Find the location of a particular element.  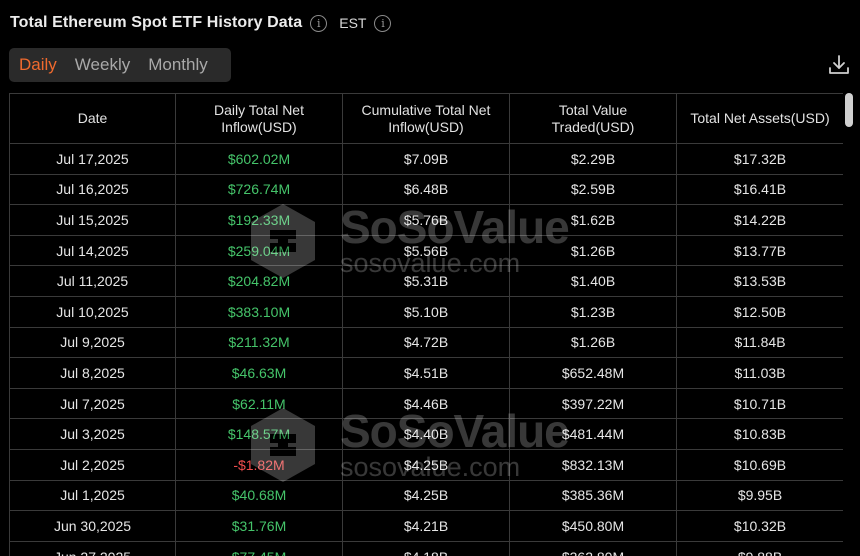

cell-net-assets: $17.32B is located at coordinates (759, 159).